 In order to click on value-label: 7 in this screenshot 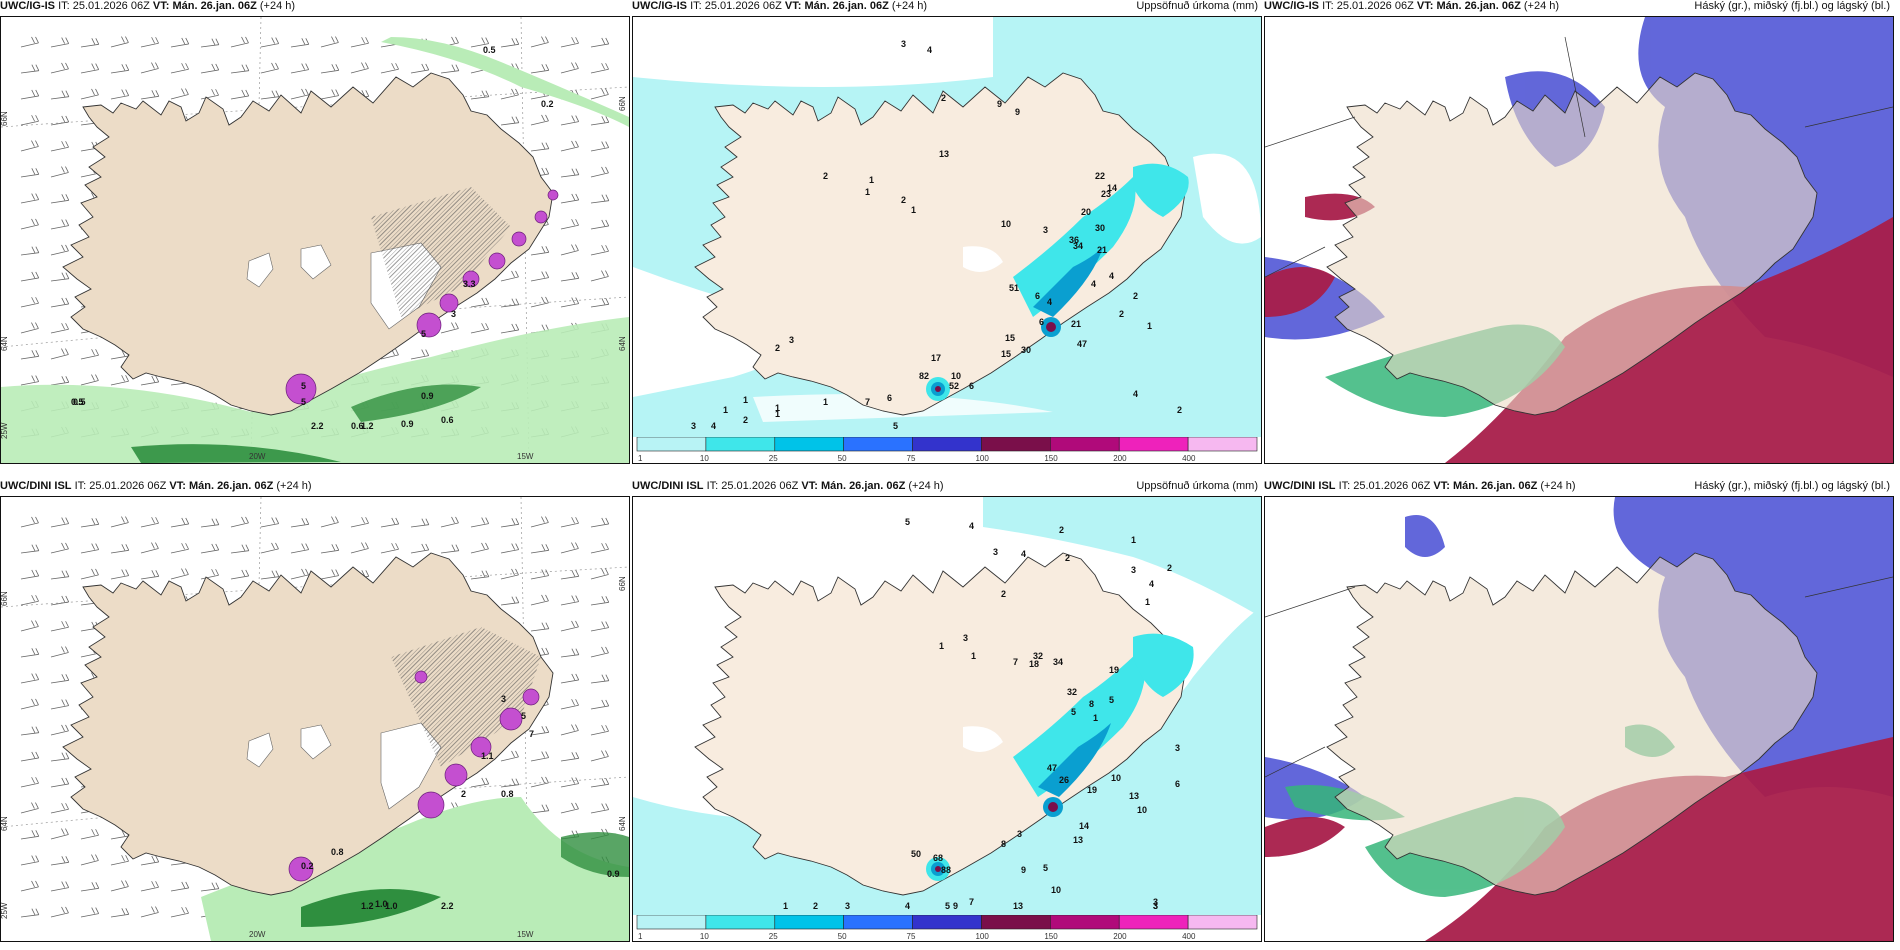, I will do `click(867, 402)`.